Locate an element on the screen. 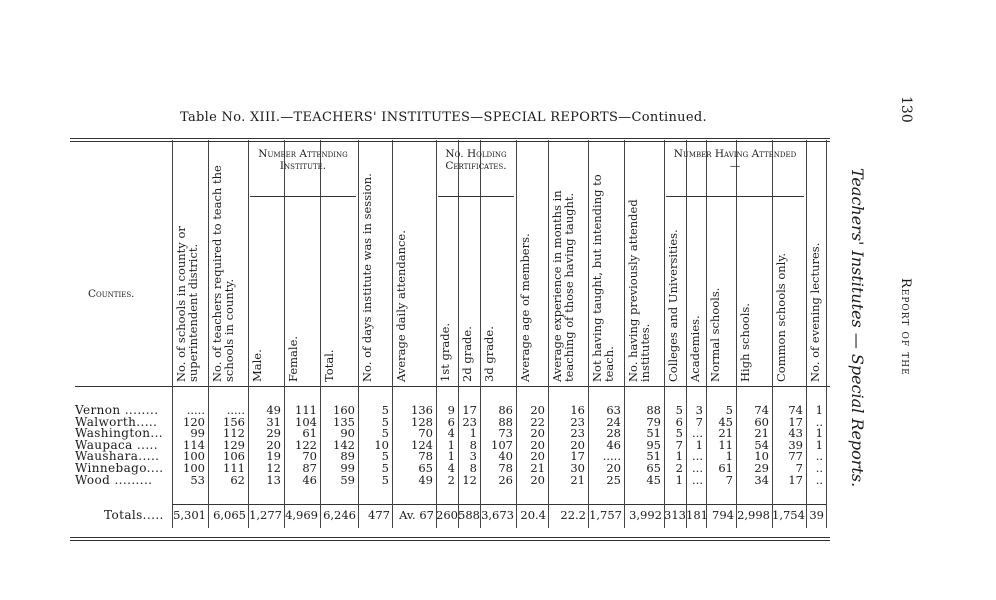  table-cell: 17 is located at coordinates (577, 456).